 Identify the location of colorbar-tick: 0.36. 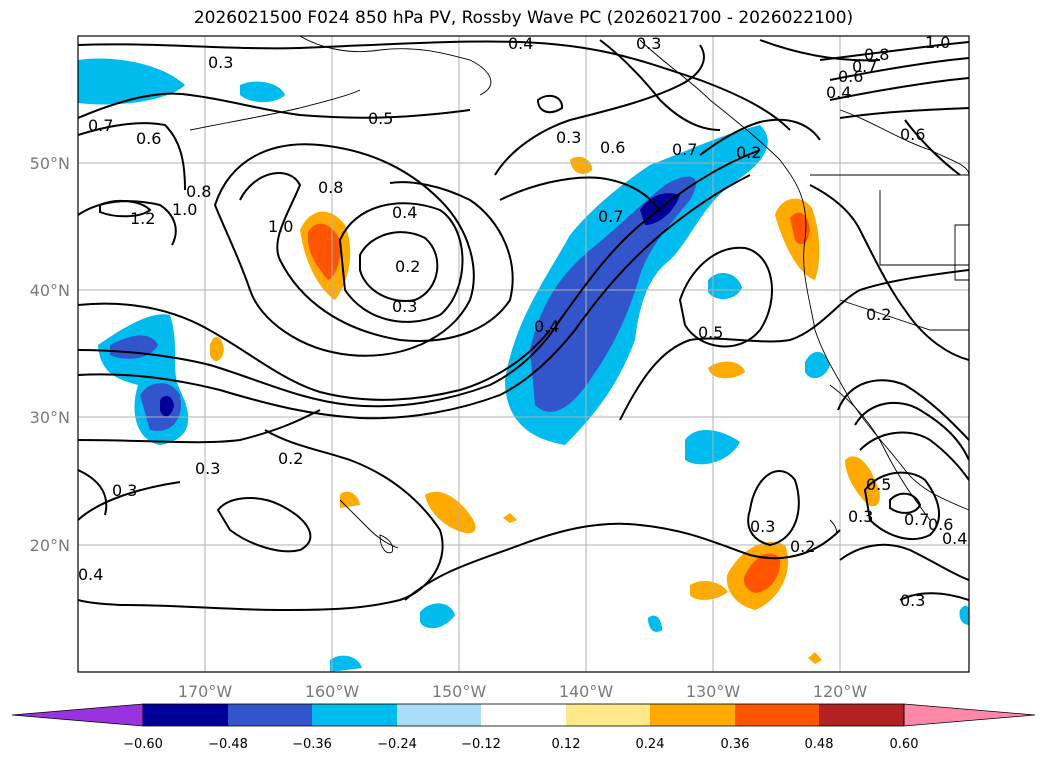
(735, 744).